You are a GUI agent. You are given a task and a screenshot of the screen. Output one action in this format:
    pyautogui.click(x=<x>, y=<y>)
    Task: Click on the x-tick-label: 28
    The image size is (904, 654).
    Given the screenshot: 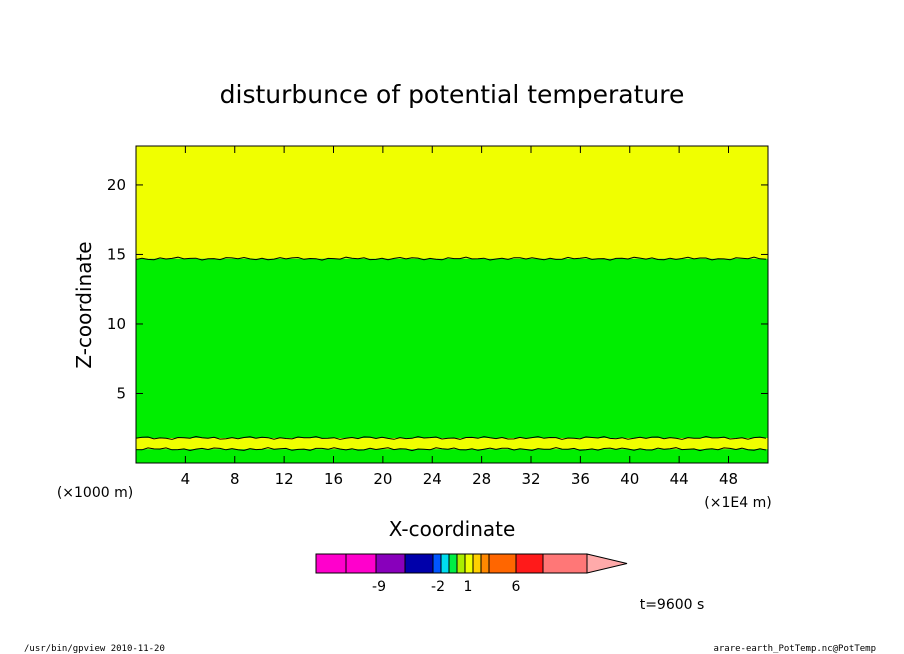 What is the action you would take?
    pyautogui.click(x=481, y=479)
    